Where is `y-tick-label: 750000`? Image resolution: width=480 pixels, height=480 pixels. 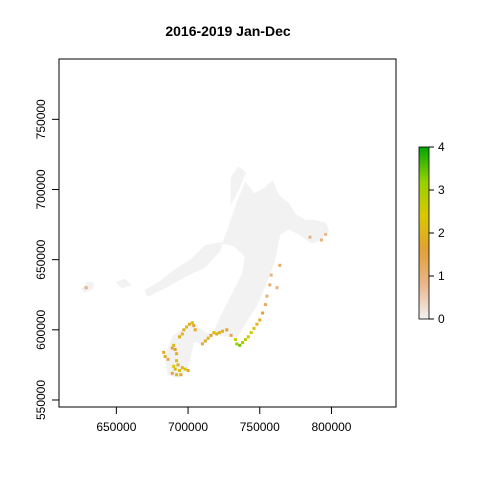 y-tick-label: 750000 is located at coordinates (41, 119).